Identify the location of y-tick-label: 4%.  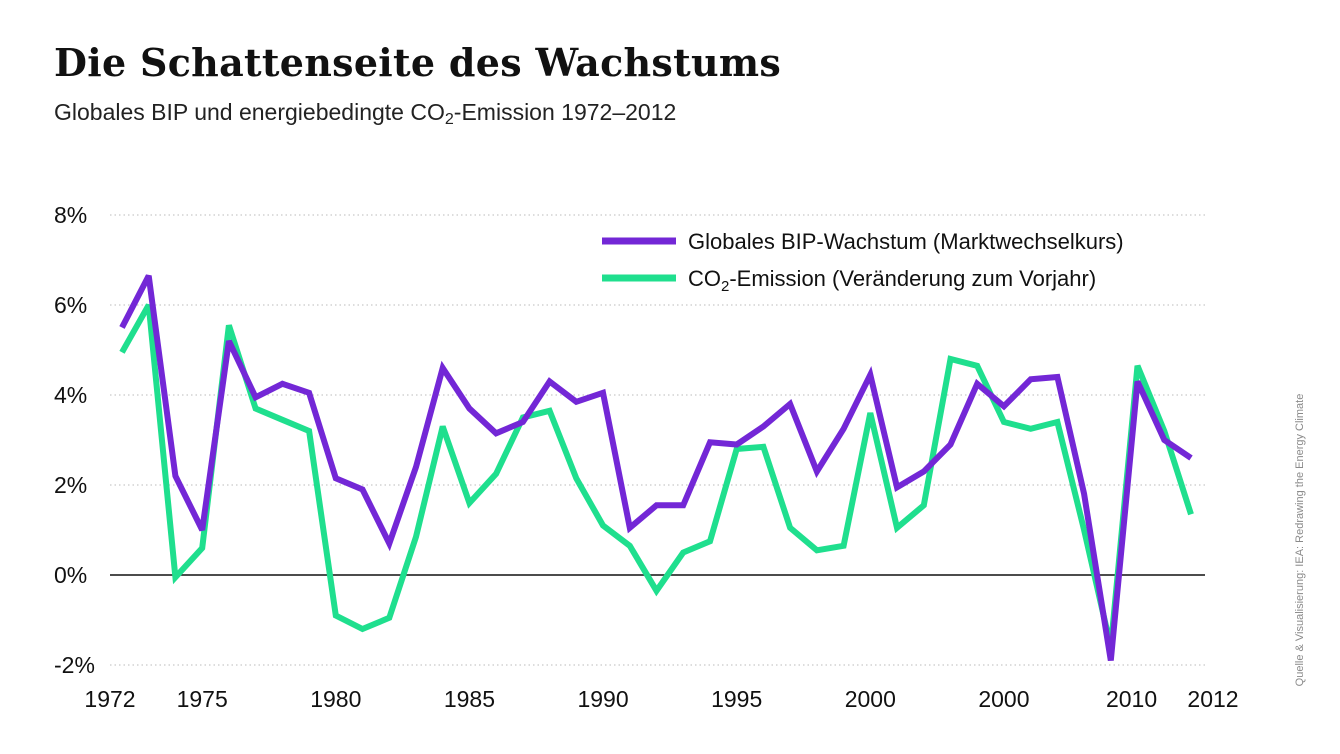
(70, 395).